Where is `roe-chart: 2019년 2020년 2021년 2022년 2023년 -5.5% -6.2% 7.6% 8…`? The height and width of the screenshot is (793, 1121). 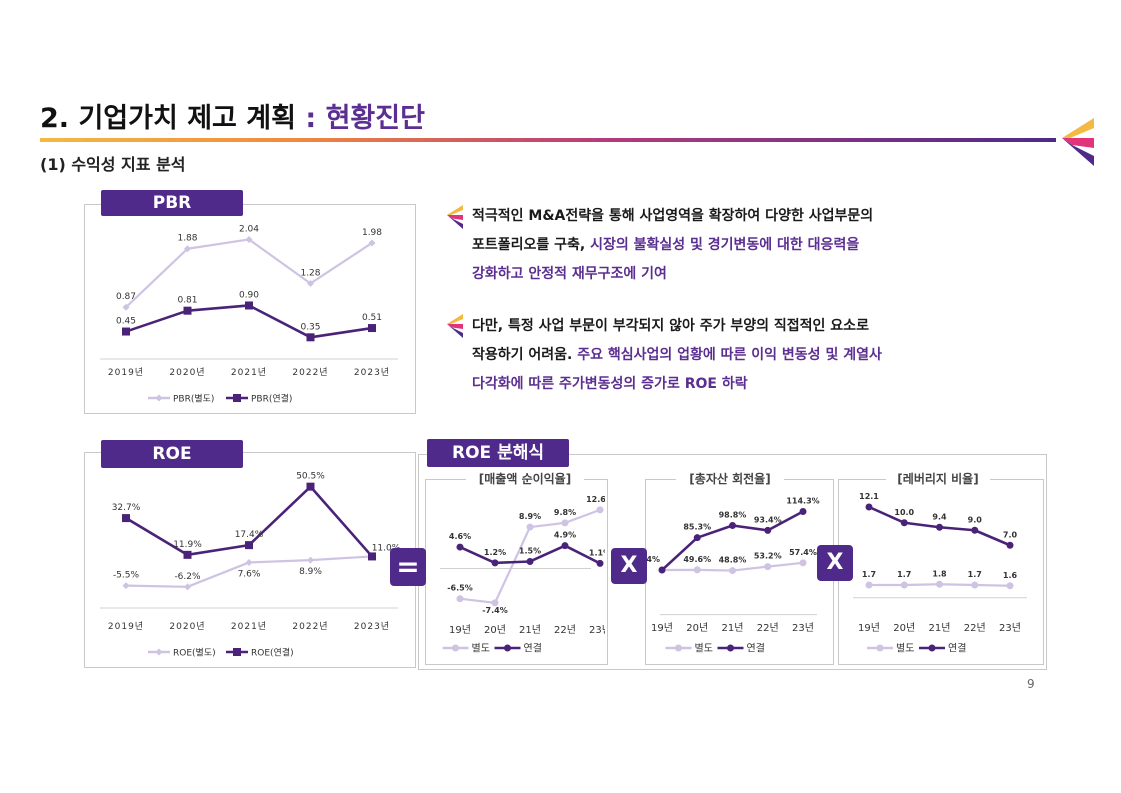
roe-chart: 2019년 2020년 2021년 2022년 2023년 -5.5% -6.2% 7.6% 8… is located at coordinates (250, 565).